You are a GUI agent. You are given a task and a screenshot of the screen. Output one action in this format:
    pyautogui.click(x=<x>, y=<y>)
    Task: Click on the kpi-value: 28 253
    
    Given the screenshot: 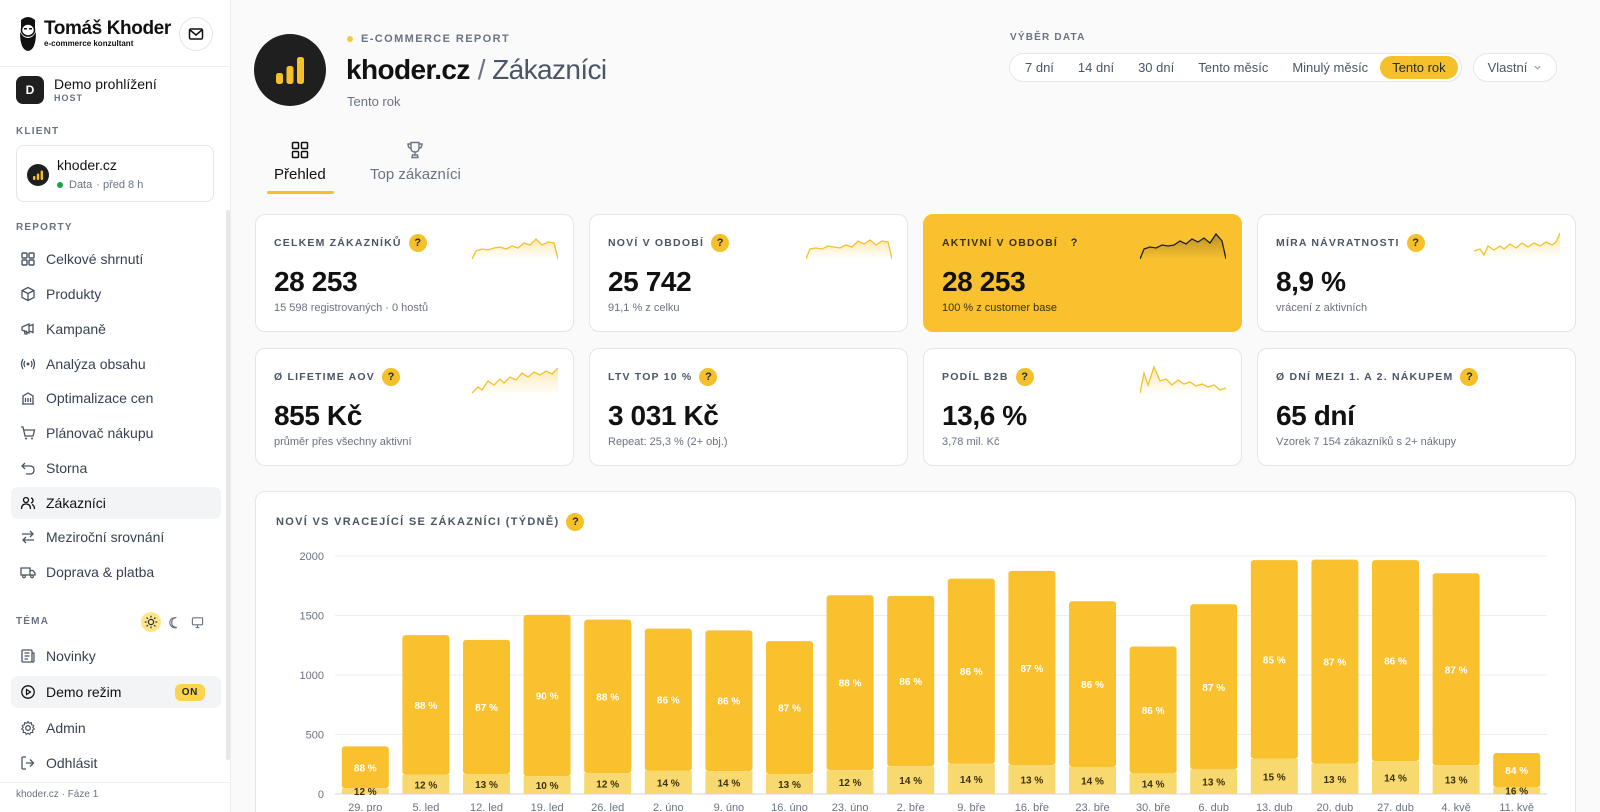 What is the action you would take?
    pyautogui.click(x=316, y=281)
    